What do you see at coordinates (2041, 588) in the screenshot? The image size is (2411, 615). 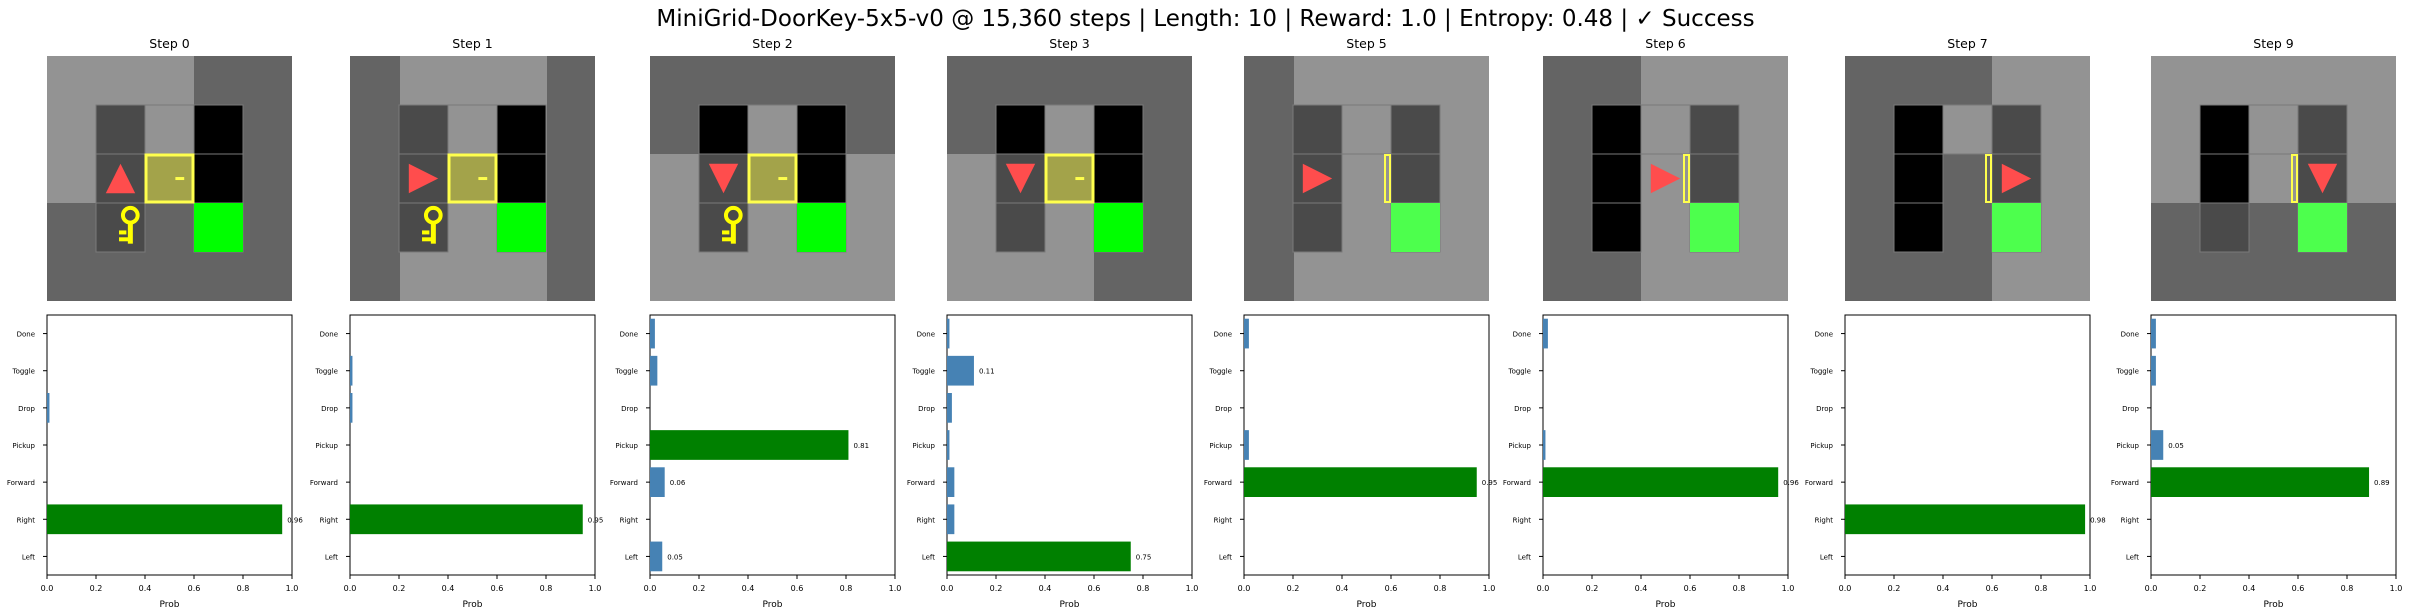 I see `x-tick-label: 0.8` at bounding box center [2041, 588].